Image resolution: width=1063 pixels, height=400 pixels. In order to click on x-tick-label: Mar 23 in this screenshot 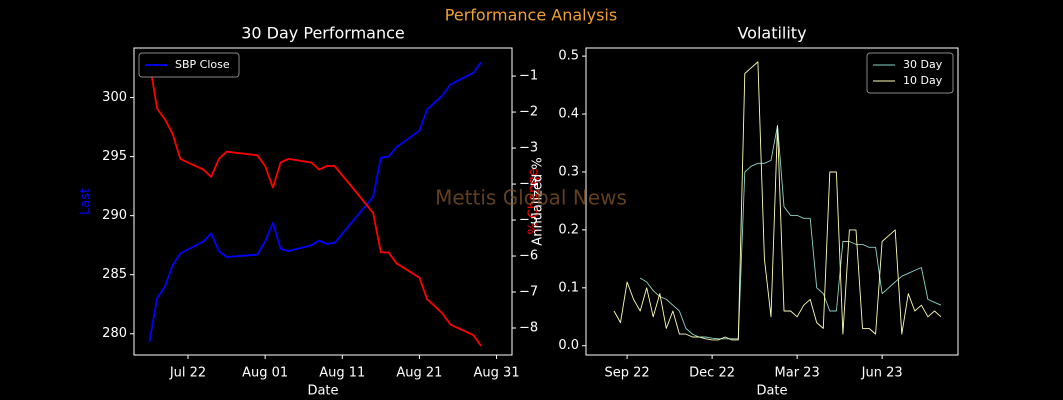, I will do `click(797, 373)`.